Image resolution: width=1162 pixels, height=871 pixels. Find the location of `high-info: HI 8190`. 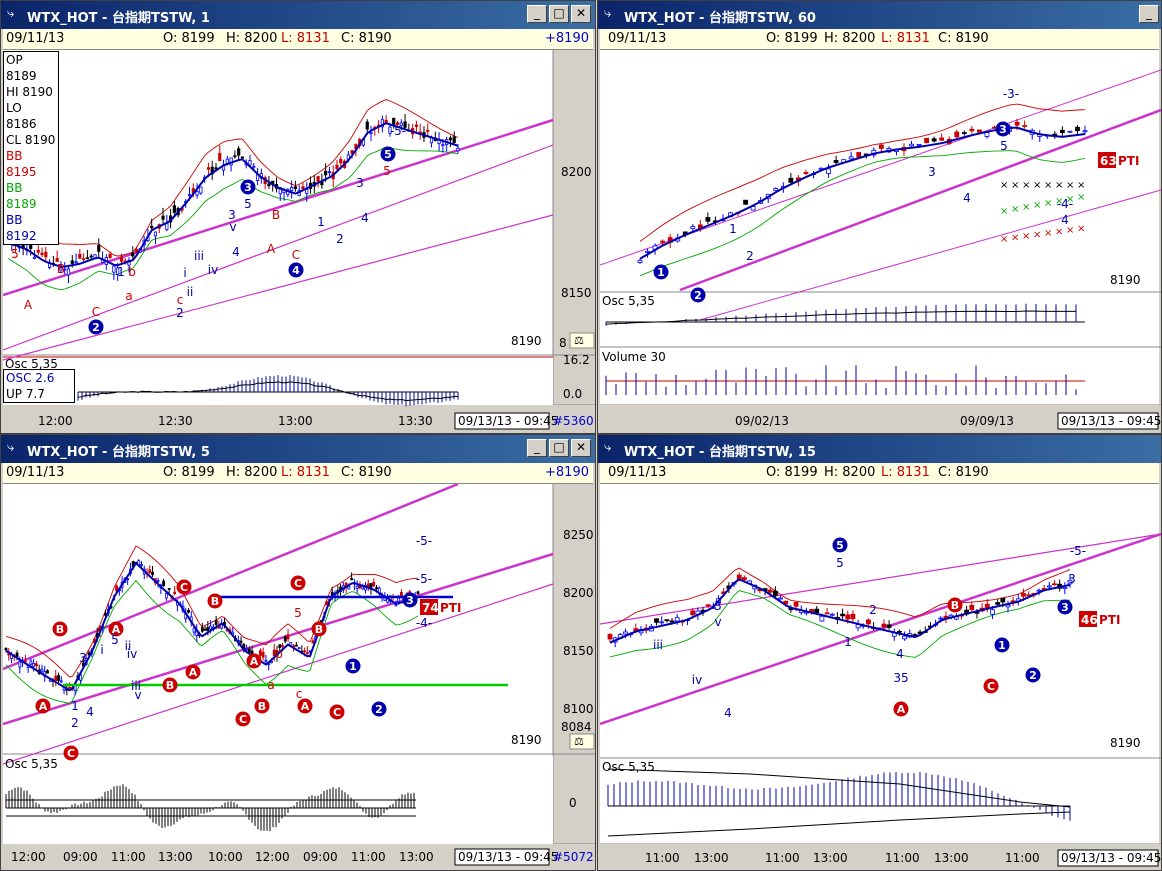

high-info: HI 8190 is located at coordinates (29, 92).